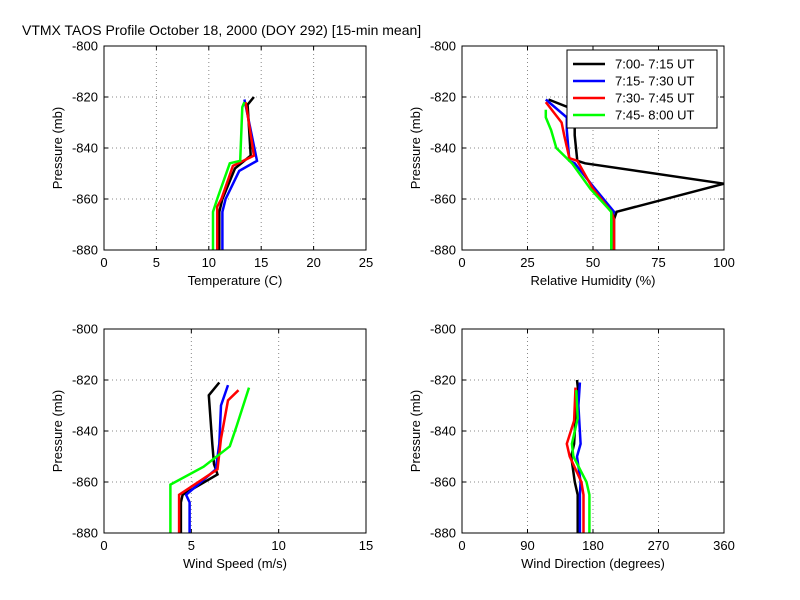 This screenshot has width=800, height=600. I want to click on x-tick-label: 100, so click(724, 262).